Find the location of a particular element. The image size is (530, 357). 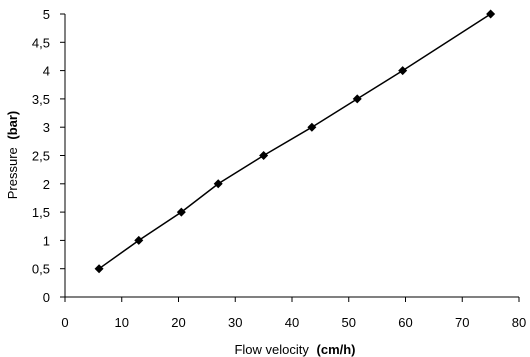

x-tick-label: 10 is located at coordinates (122, 322).